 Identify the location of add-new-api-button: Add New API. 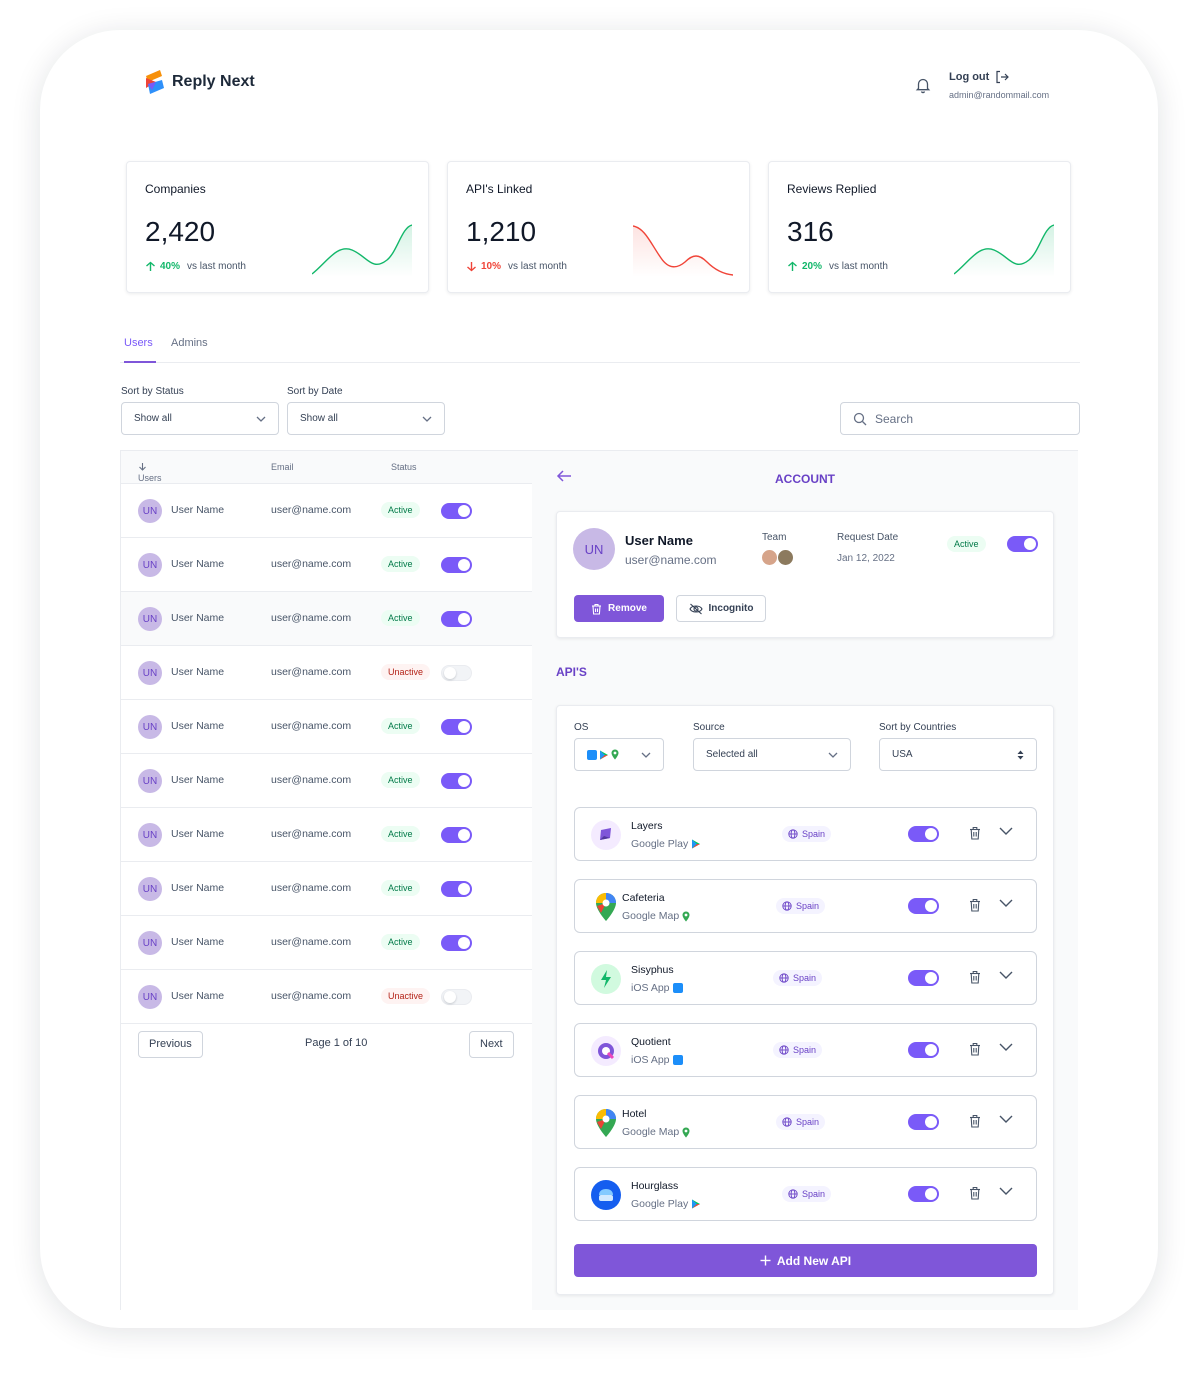
(805, 1260).